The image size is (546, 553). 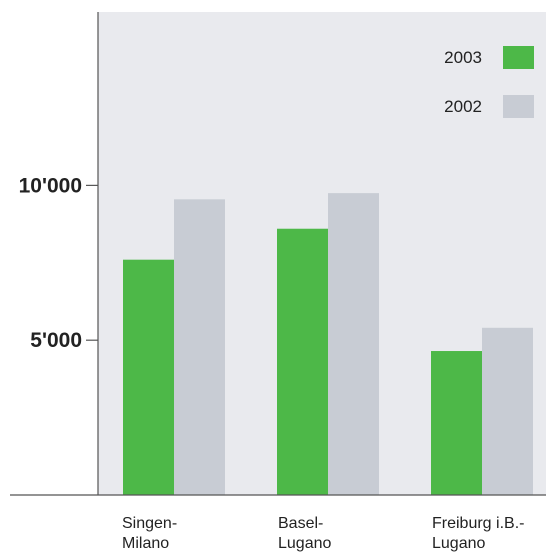 What do you see at coordinates (518, 106) in the screenshot?
I see `legend-swatch-2002` at bounding box center [518, 106].